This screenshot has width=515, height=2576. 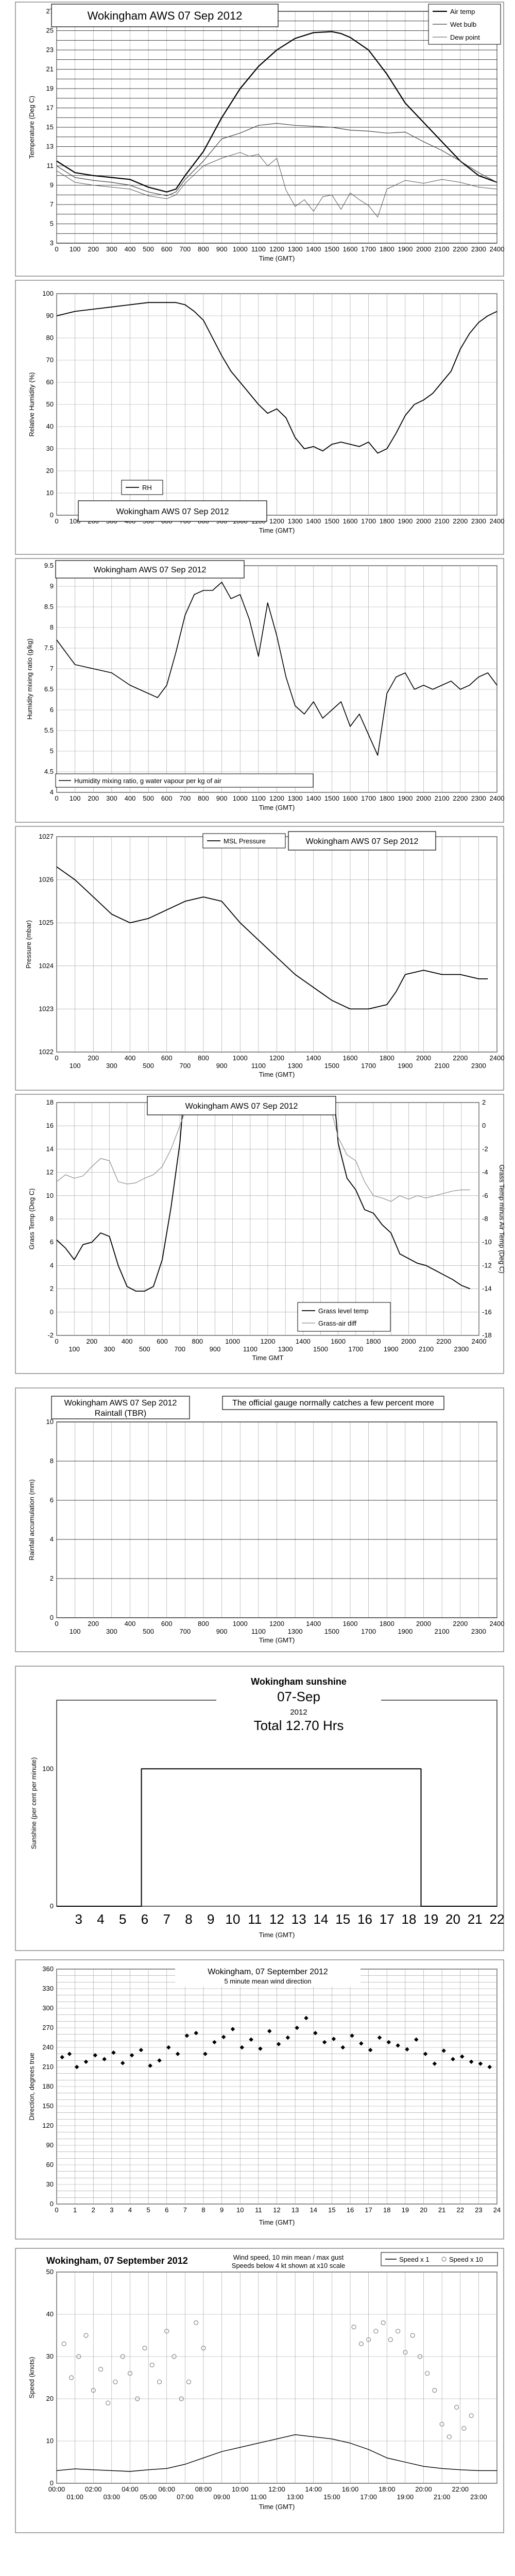 What do you see at coordinates (255, 1919) in the screenshot?
I see `sun-x-tick-label: 11` at bounding box center [255, 1919].